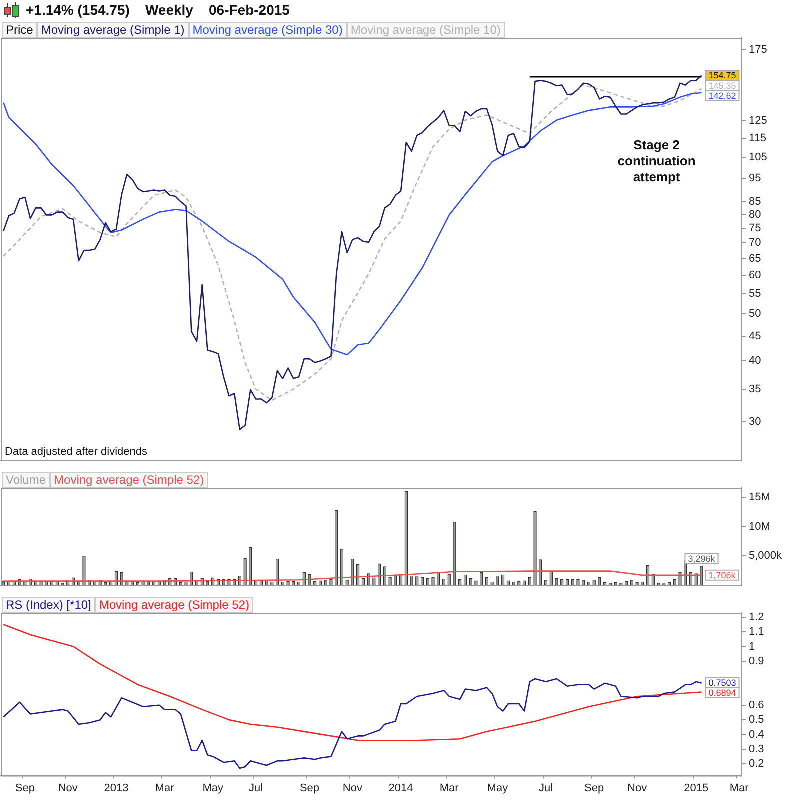  What do you see at coordinates (755, 276) in the screenshot?
I see `y-tick-label: 60` at bounding box center [755, 276].